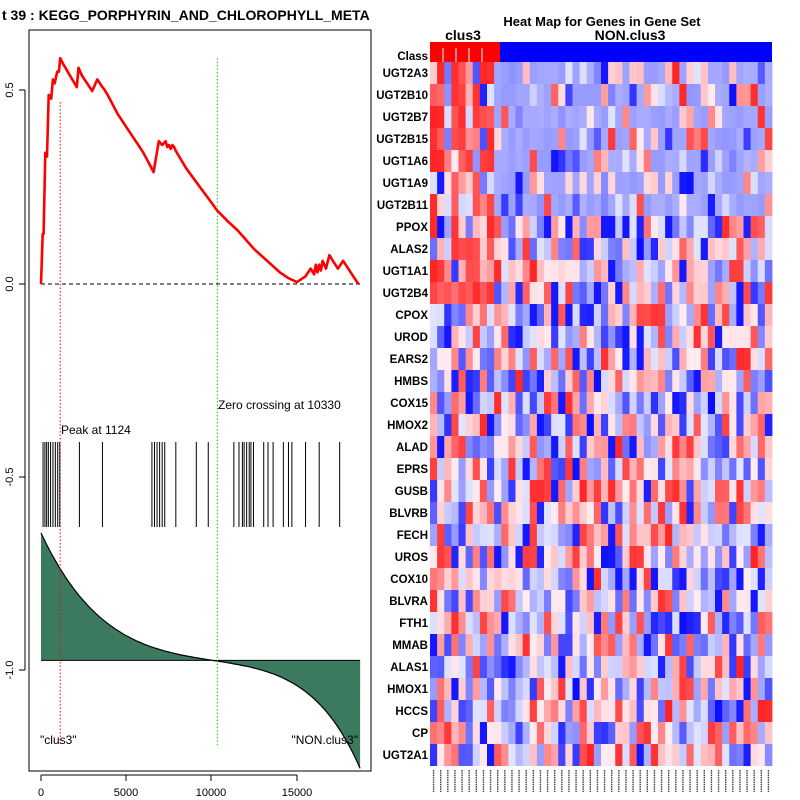  What do you see at coordinates (126, 793) in the screenshot?
I see `x-tick-label: 5000` at bounding box center [126, 793].